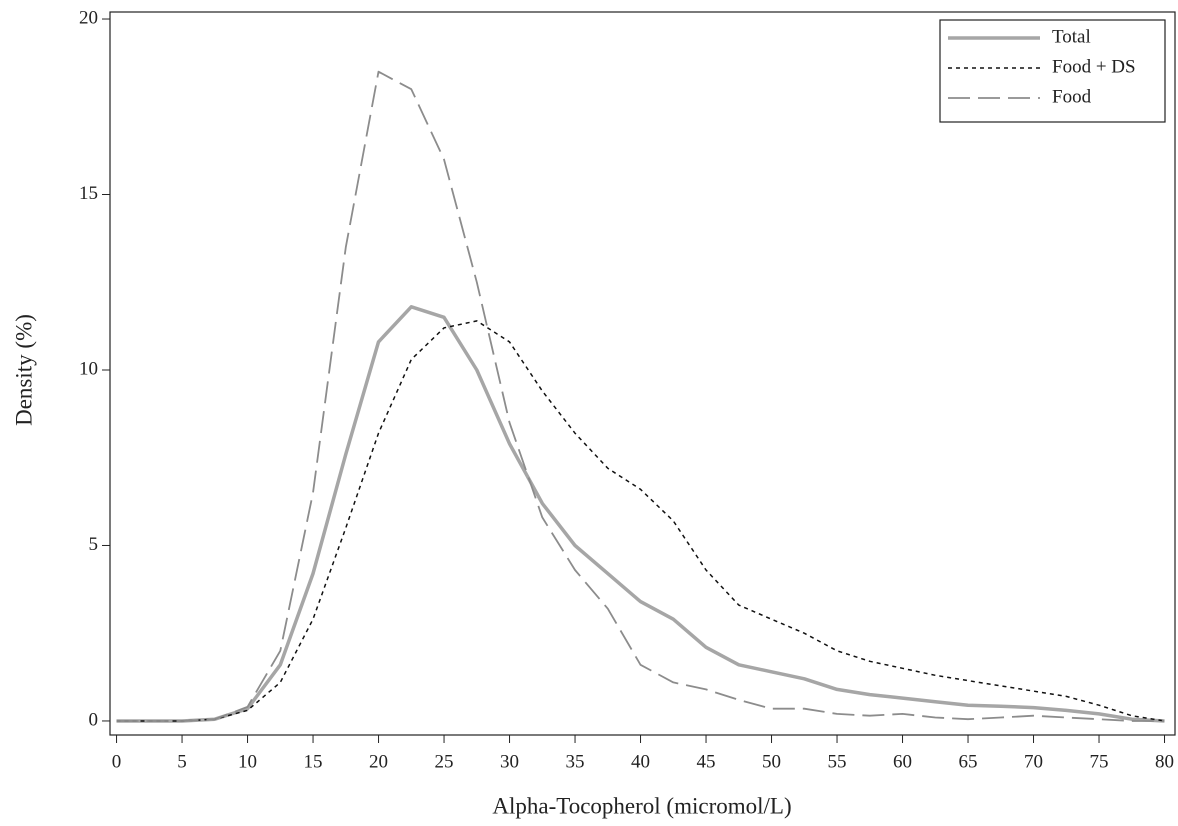 Image resolution: width=1178 pixels, height=826 pixels. What do you see at coordinates (444, 761) in the screenshot?
I see `x-tick-label: 25` at bounding box center [444, 761].